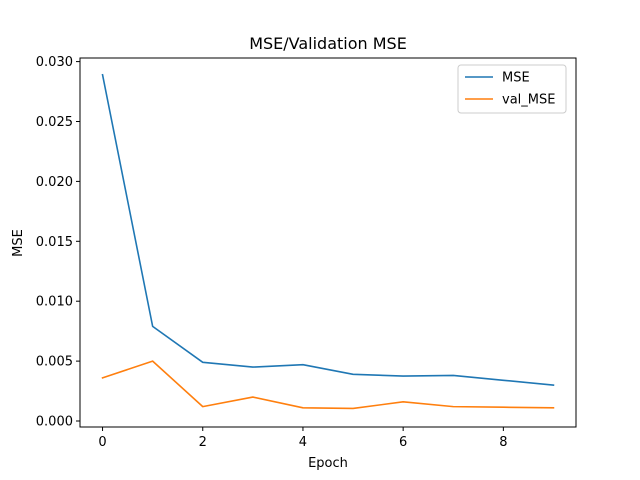  I want to click on y-tick-label: 0.020, so click(54, 182).